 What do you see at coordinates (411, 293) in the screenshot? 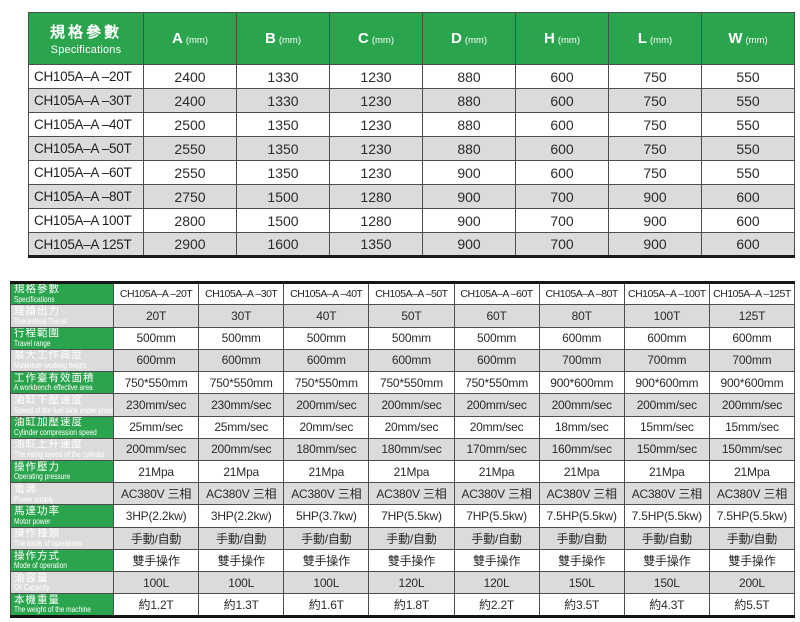
I see `model-header-cell: CH105A–A –50T` at bounding box center [411, 293].